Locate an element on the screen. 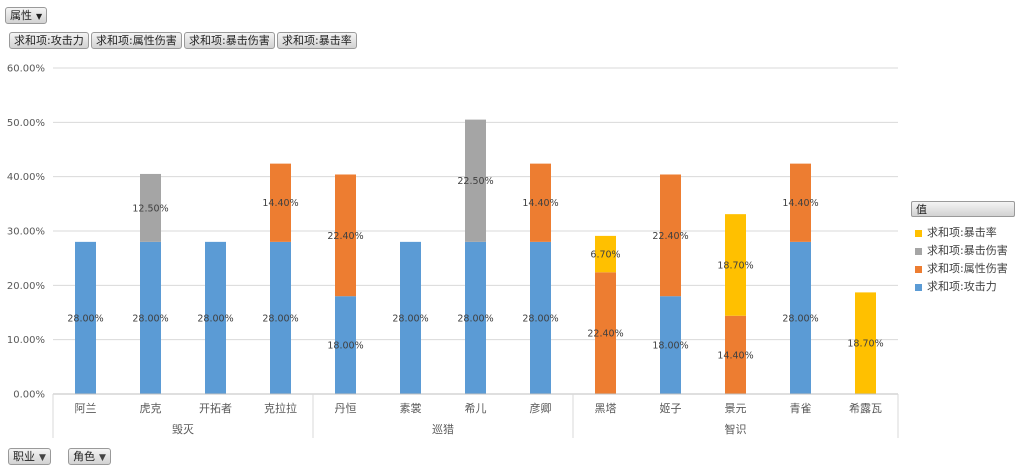  x-category-label: 青雀 is located at coordinates (801, 408).